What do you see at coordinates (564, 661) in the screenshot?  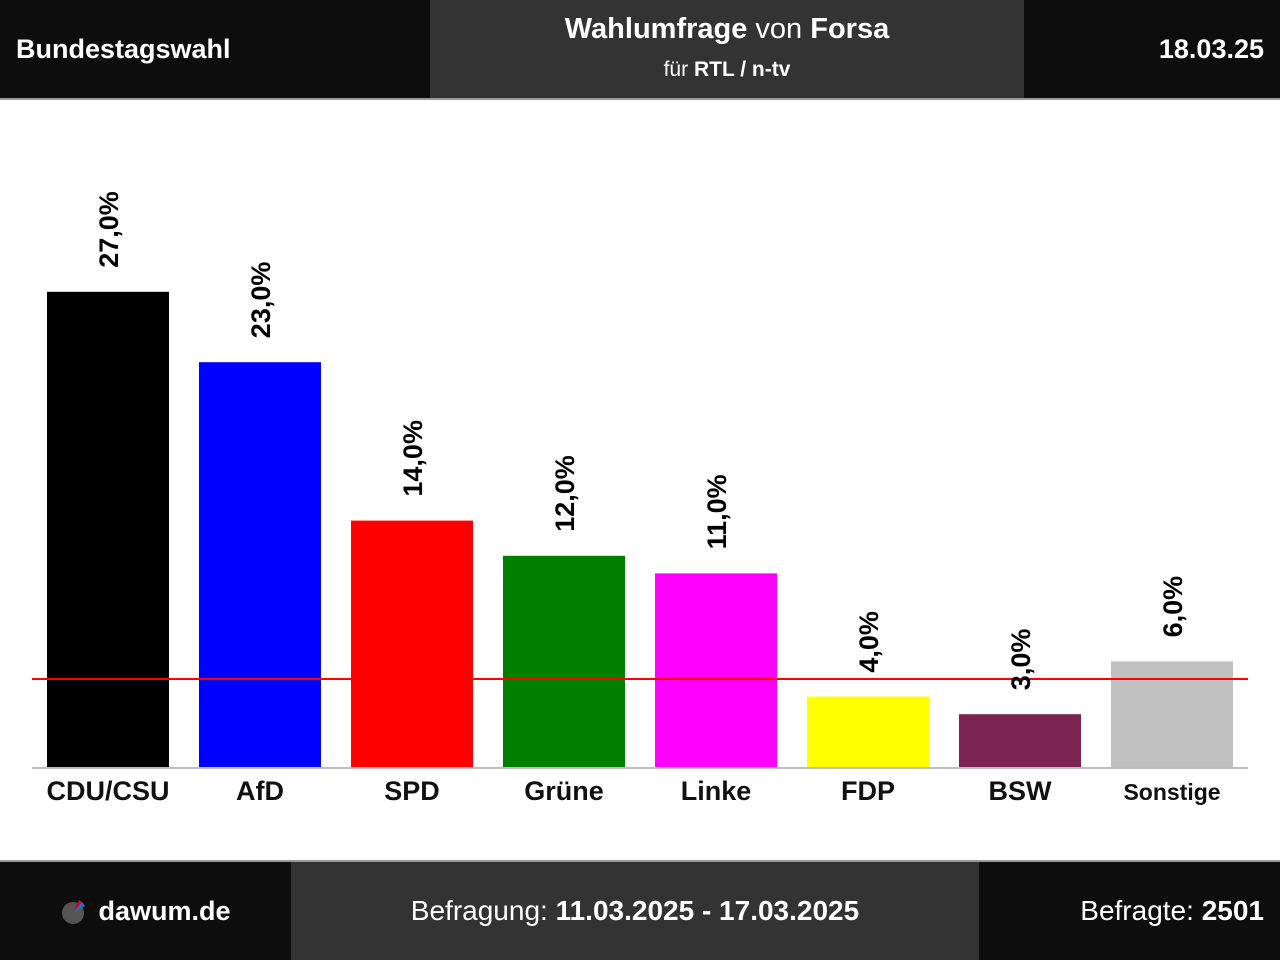 I see `bar-gruene` at bounding box center [564, 661].